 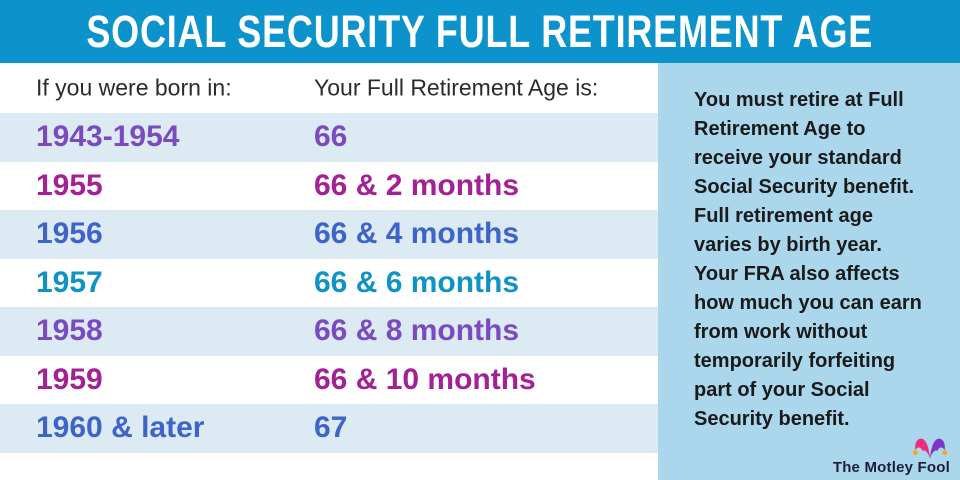 I want to click on retirement-age-cell: 66 & 6 months, so click(x=417, y=282).